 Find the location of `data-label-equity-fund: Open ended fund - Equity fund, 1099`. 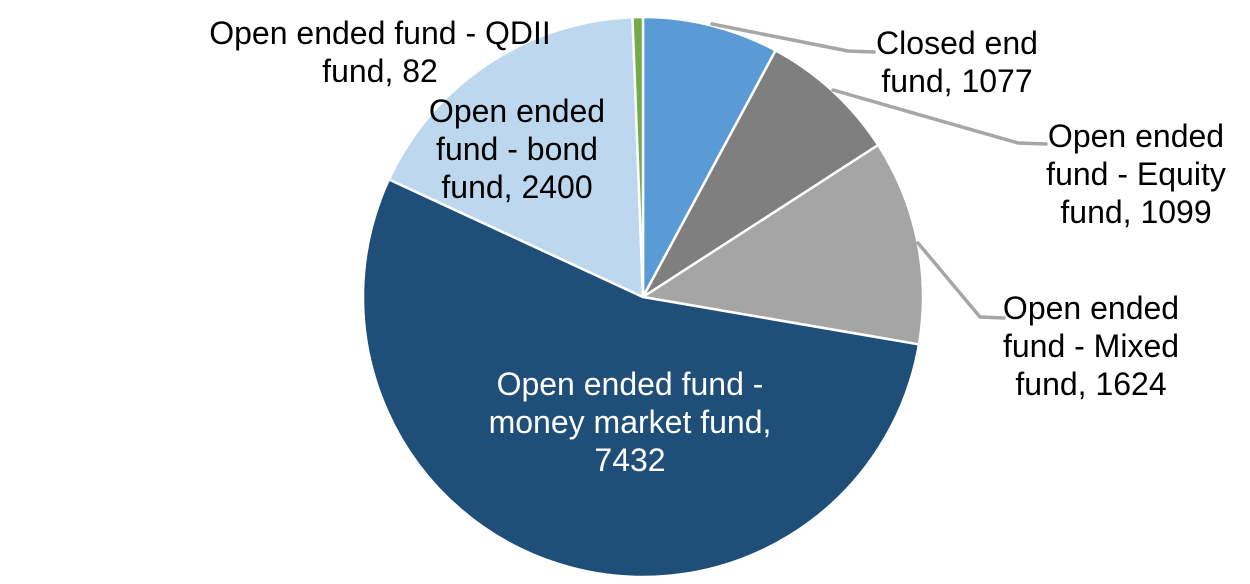

data-label-equity-fund: Open ended fund - Equity fund, 1099 is located at coordinates (1136, 174).